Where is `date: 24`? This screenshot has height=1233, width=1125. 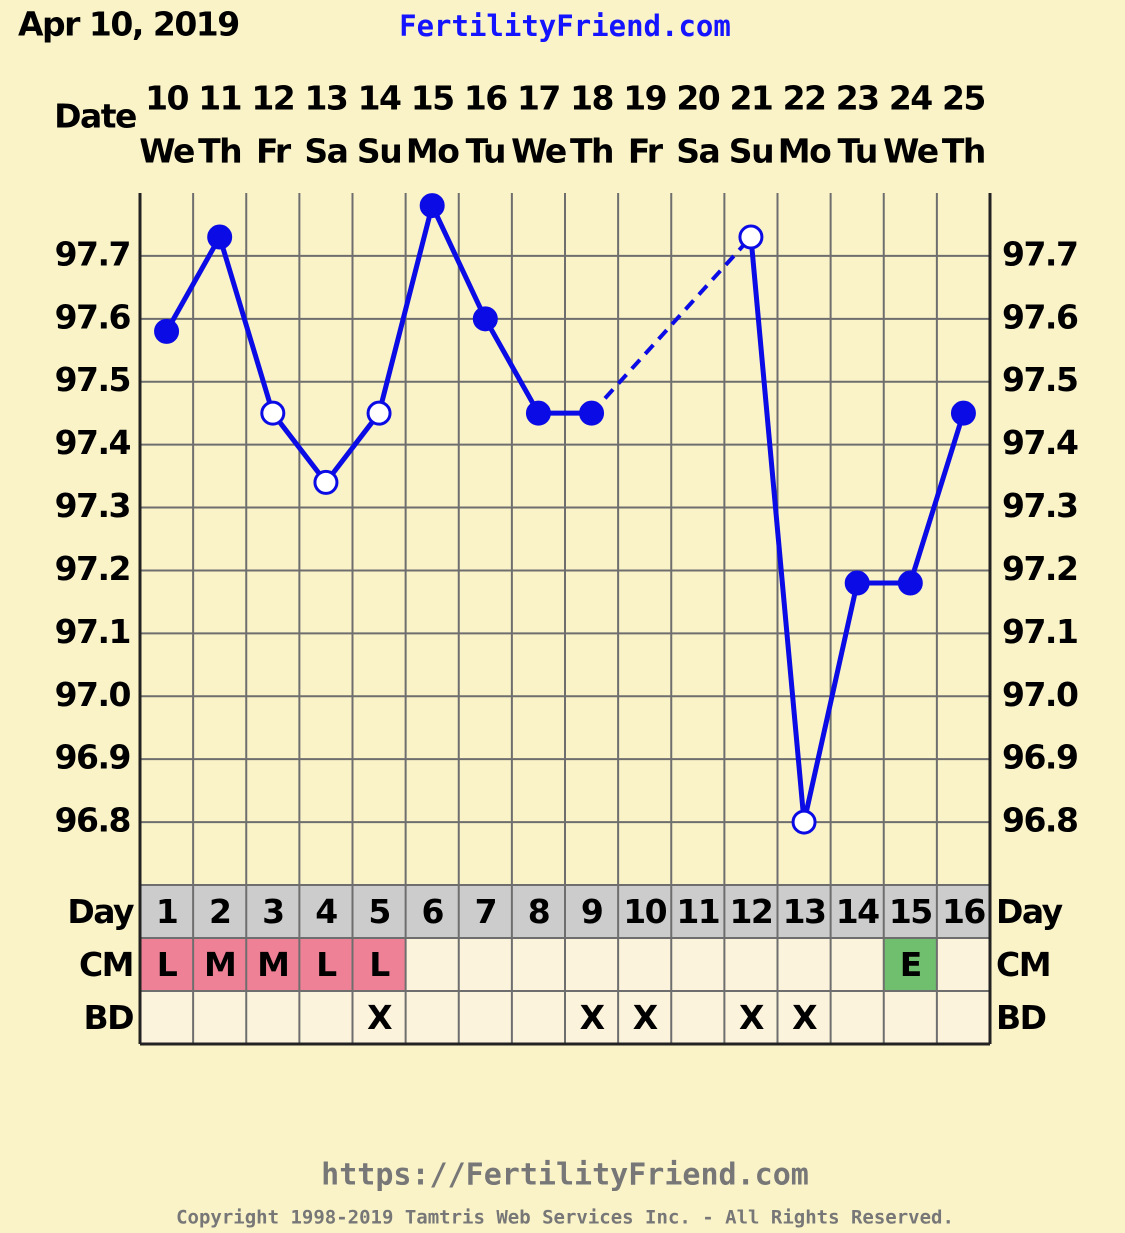
date: 24 is located at coordinates (910, 98).